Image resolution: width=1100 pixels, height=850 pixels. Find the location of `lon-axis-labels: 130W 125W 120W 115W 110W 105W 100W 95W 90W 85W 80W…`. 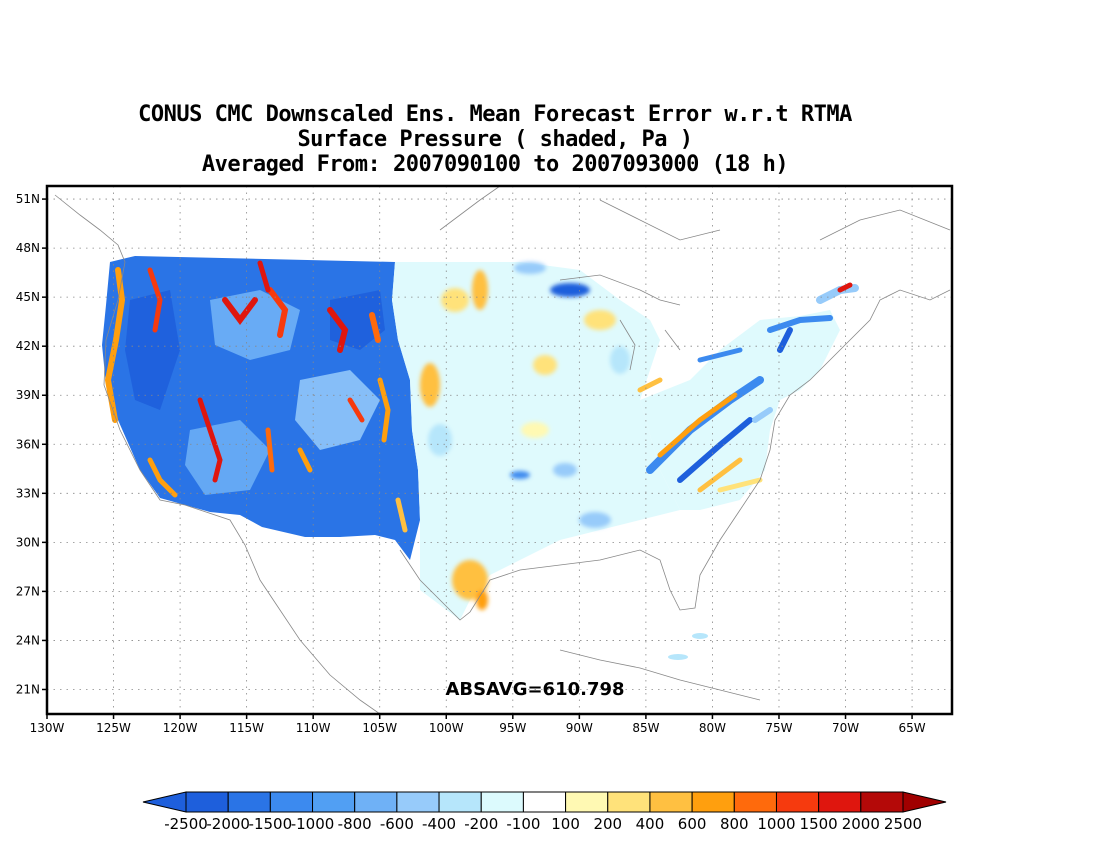

lon-axis-labels: 130W 125W 120W 115W 110W 105W 100W 95W 90W 85W 80W… is located at coordinates (478, 724).